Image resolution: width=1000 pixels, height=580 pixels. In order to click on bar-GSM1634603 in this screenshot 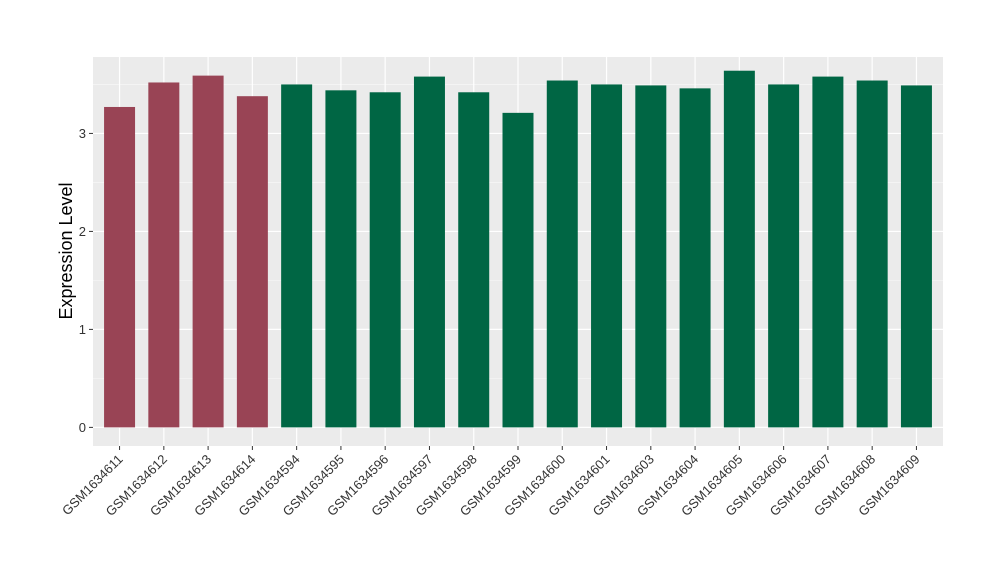, I will do `click(651, 256)`.